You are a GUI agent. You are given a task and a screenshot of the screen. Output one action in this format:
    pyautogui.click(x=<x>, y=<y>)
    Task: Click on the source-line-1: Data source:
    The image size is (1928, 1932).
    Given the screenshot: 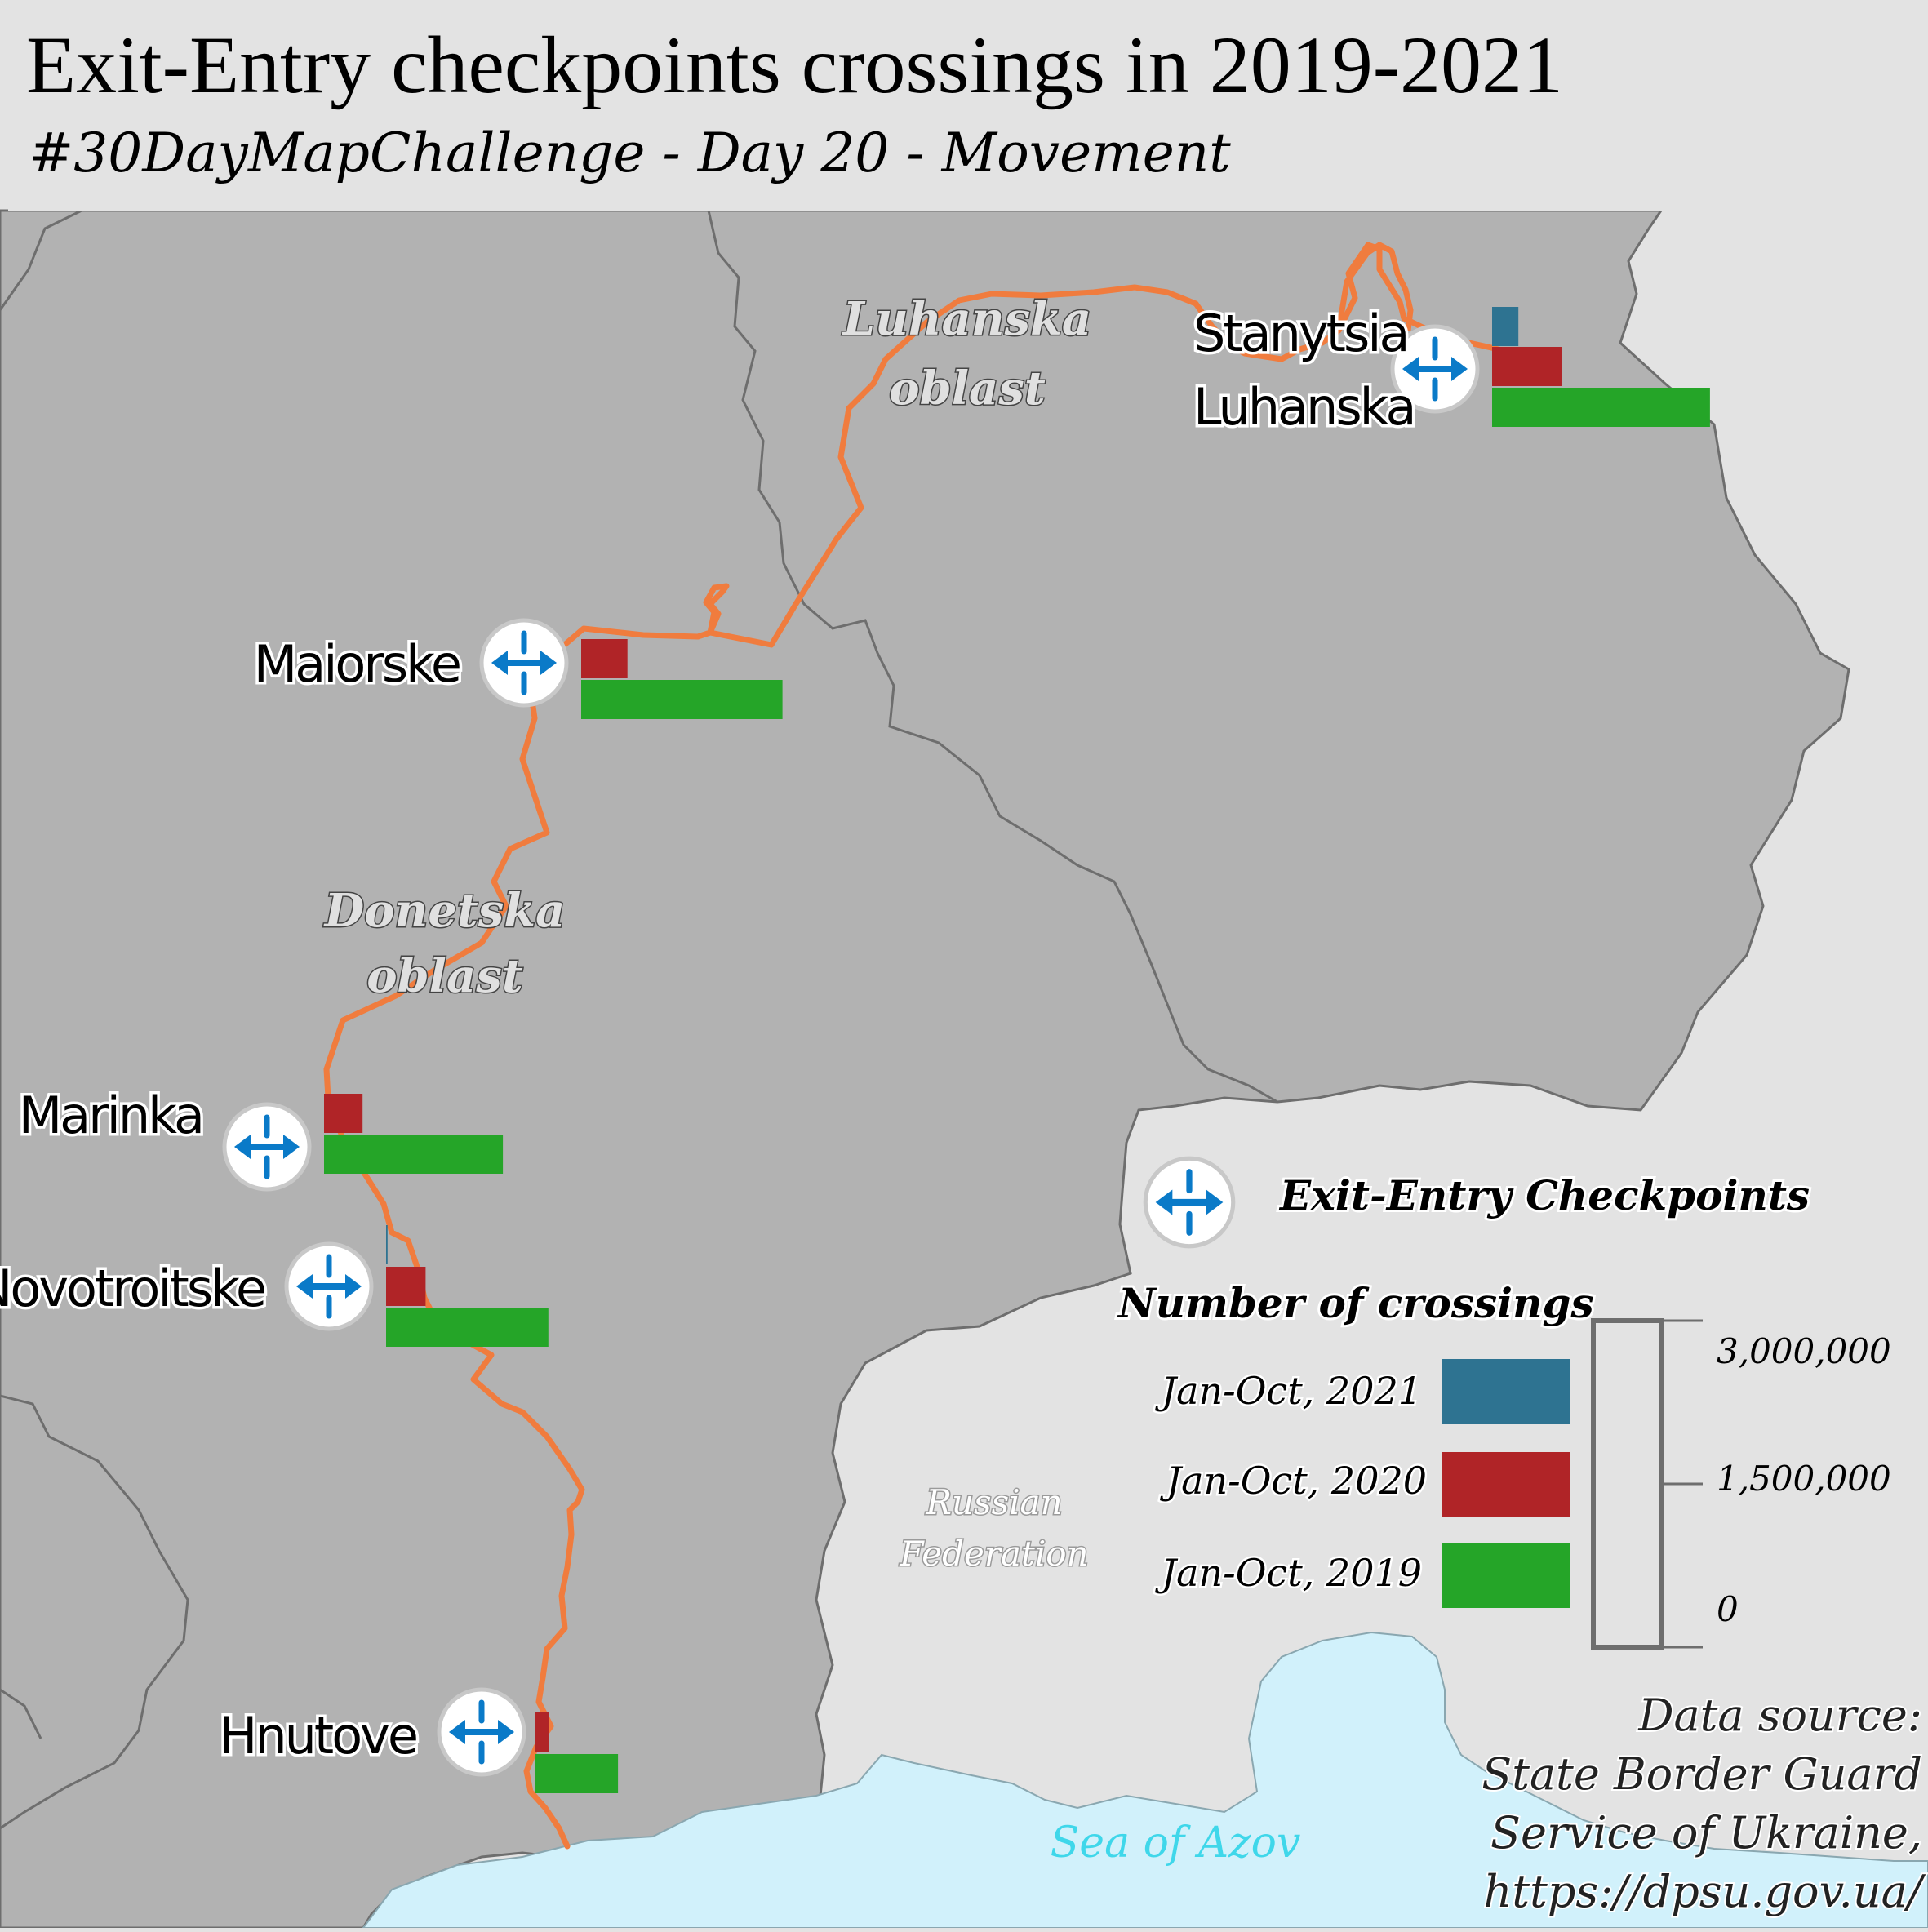 What is the action you would take?
    pyautogui.click(x=1779, y=1715)
    